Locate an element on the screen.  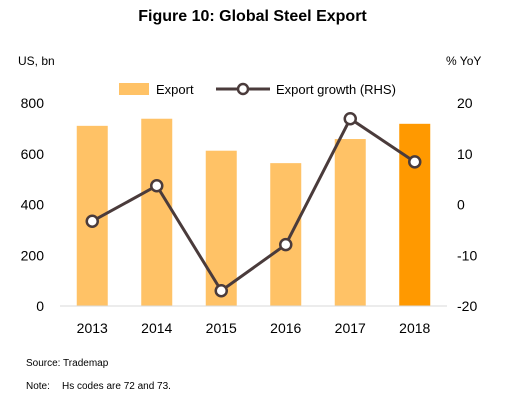
footnote-text: Hs codes are 72 and 73. is located at coordinates (116, 386).